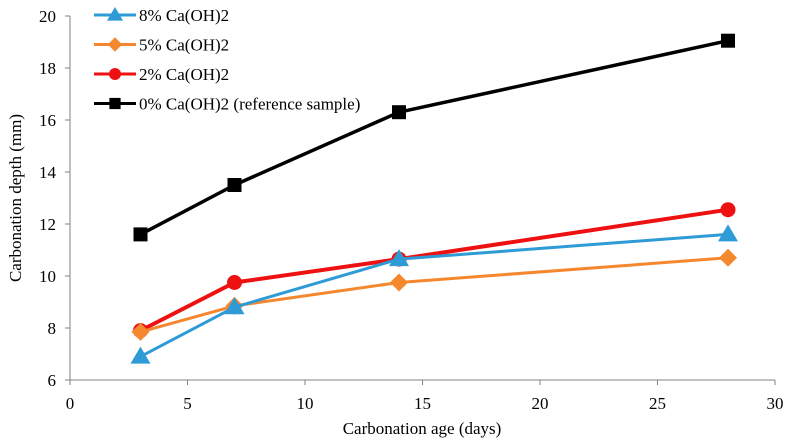 The width and height of the screenshot is (789, 446). I want to click on legend-entry: 5% Ca(OH)2, so click(161, 45).